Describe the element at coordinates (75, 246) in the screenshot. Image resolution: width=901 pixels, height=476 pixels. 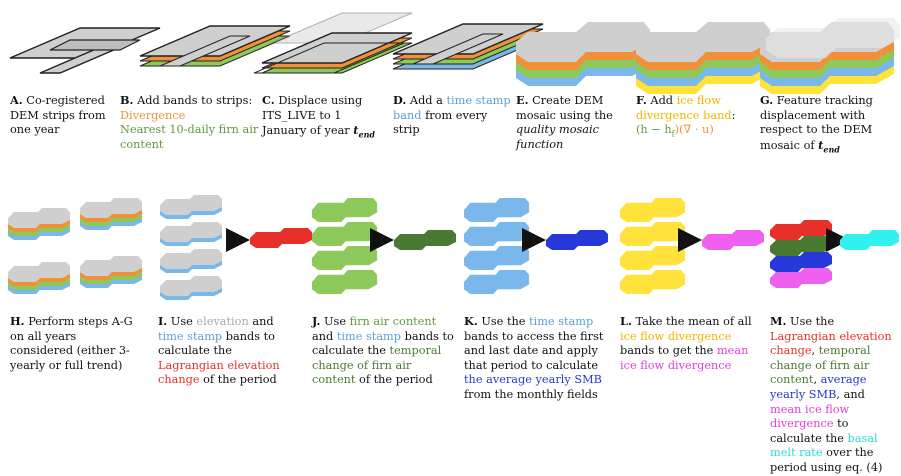
I see `step-h-stacks` at that location.